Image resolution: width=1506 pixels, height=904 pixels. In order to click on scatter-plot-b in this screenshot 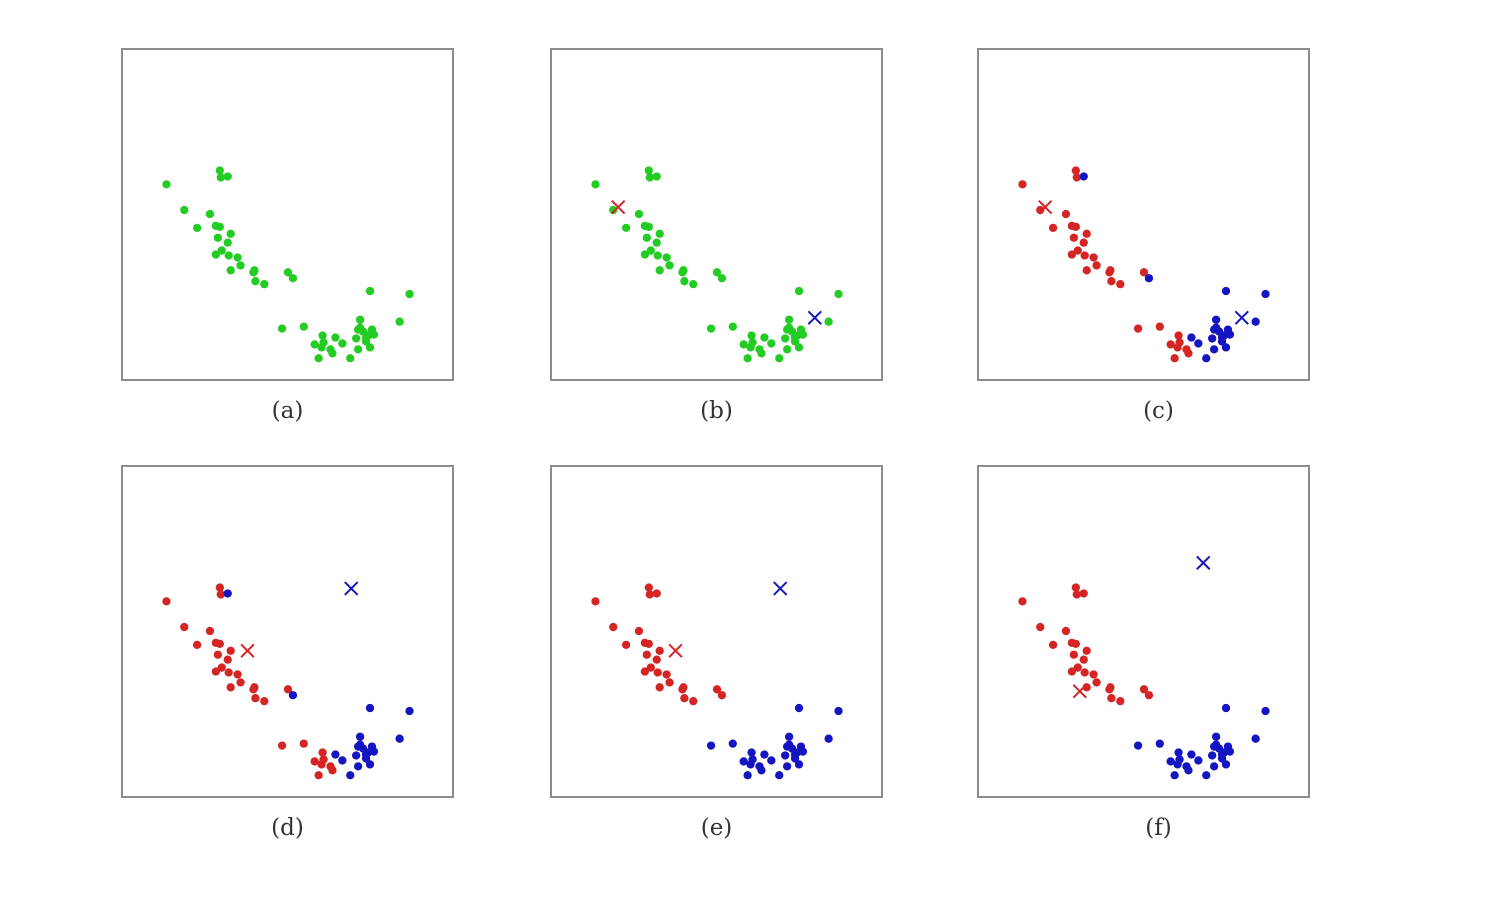, I will do `click(717, 264)`.